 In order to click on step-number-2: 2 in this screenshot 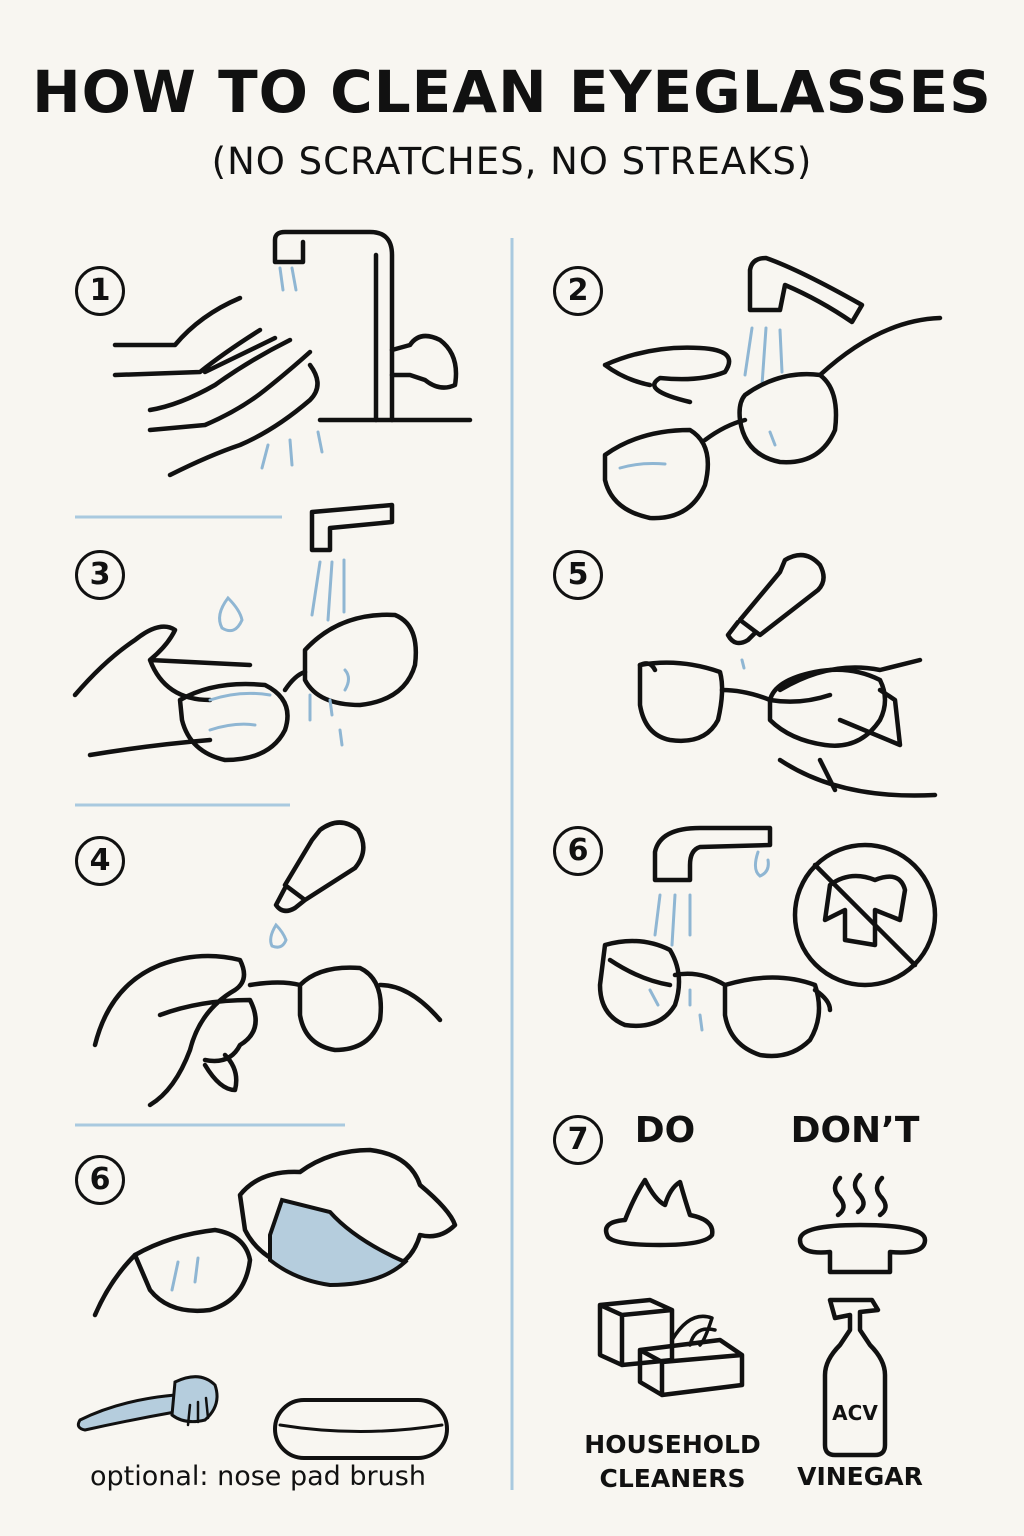, I will do `click(578, 291)`.